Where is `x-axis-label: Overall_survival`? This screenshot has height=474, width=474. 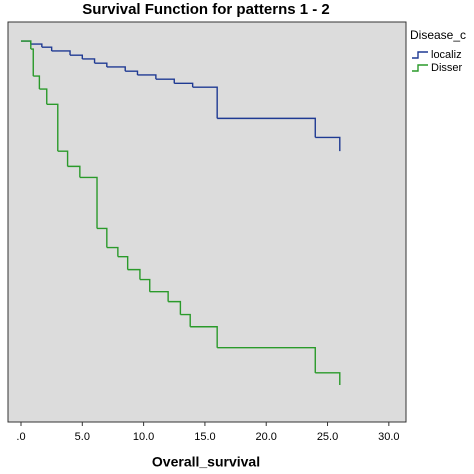
x-axis-label: Overall_survival is located at coordinates (206, 462).